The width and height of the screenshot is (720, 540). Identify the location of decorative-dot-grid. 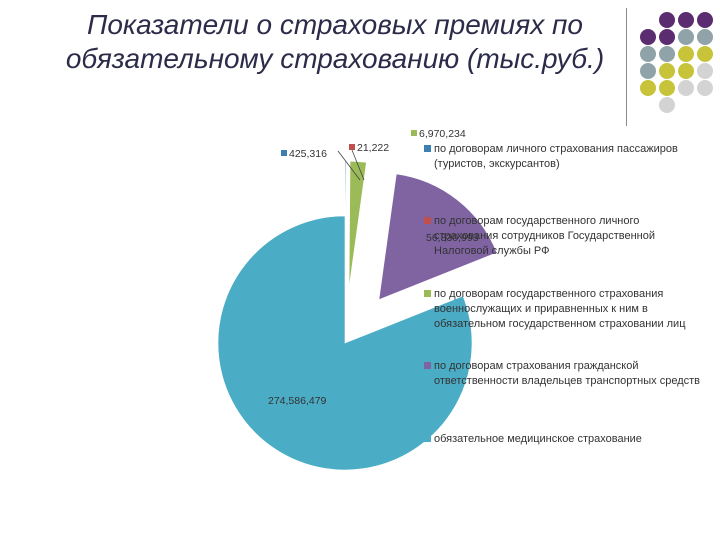
(680, 62).